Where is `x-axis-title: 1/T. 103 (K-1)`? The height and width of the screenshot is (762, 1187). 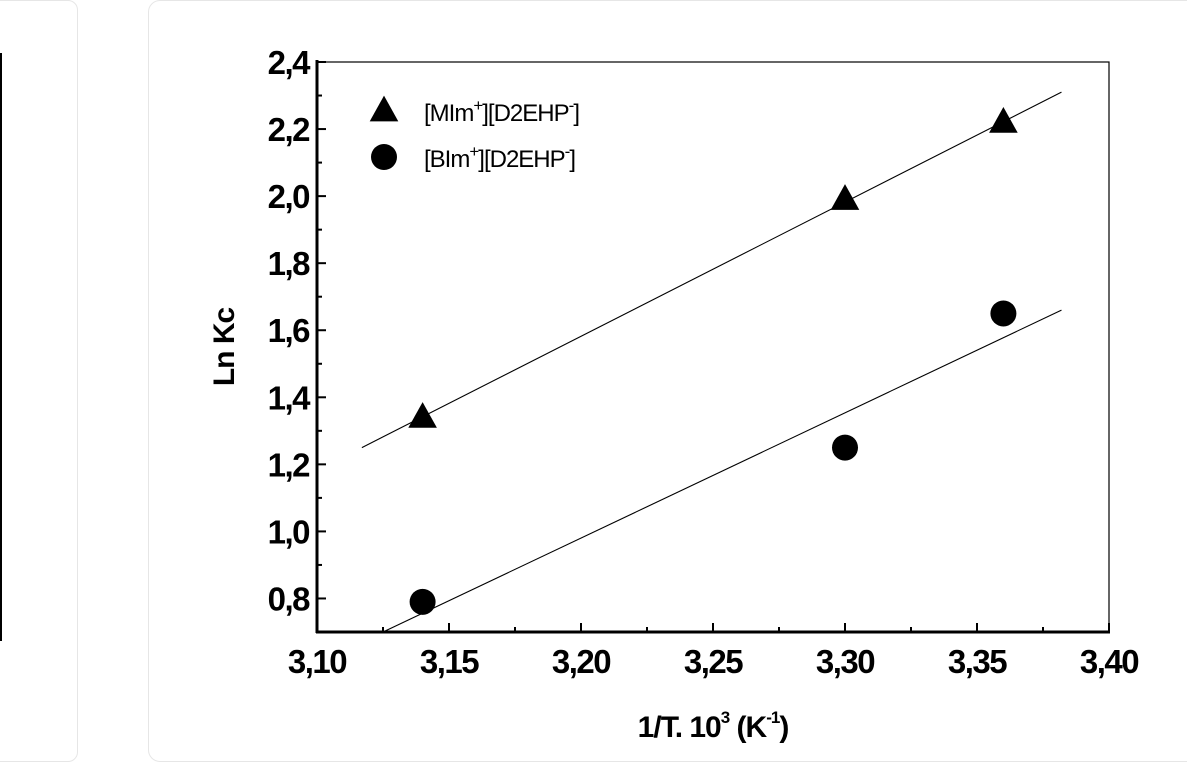 x-axis-title: 1/T. 103 (K-1) is located at coordinates (713, 725).